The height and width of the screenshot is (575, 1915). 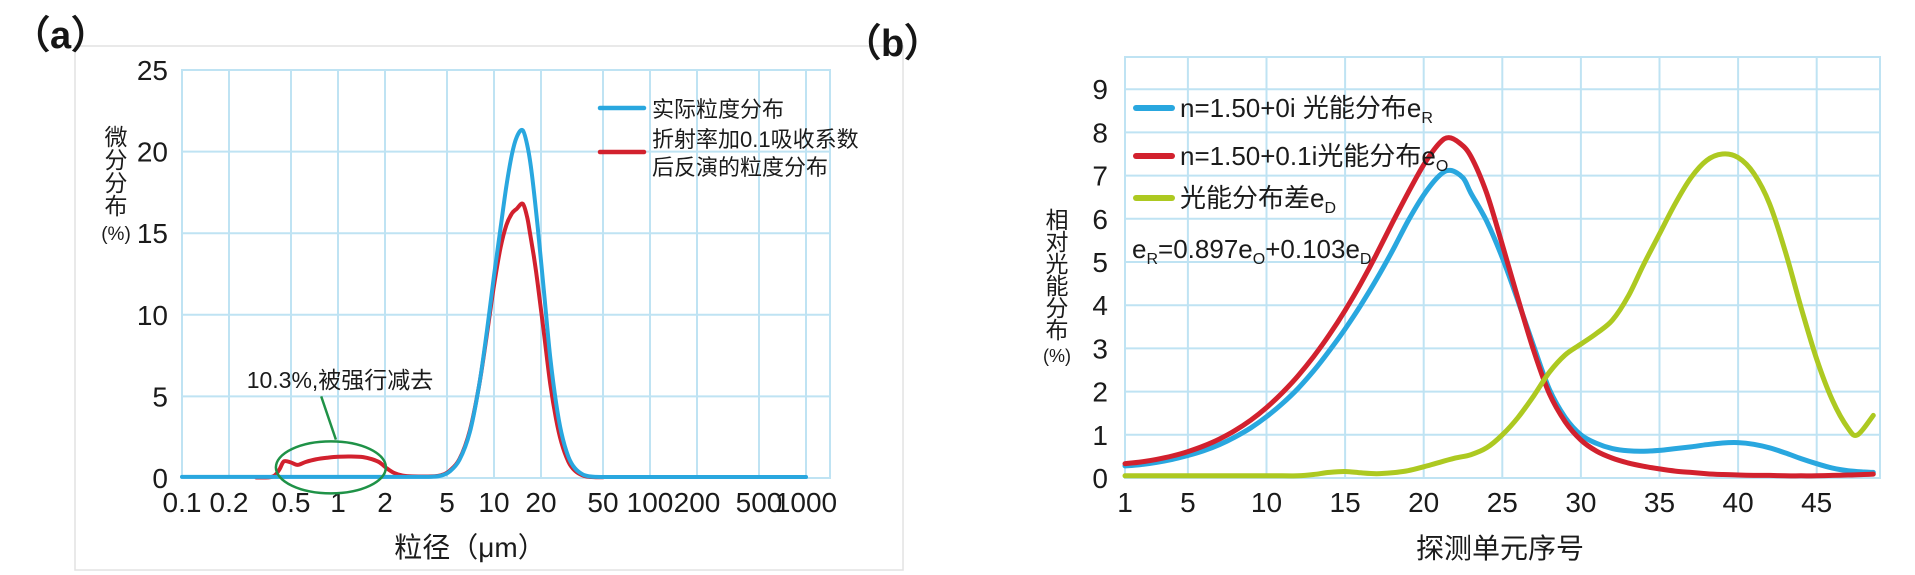 What do you see at coordinates (697, 502) in the screenshot?
I see `x-tick-label: 200` at bounding box center [697, 502].